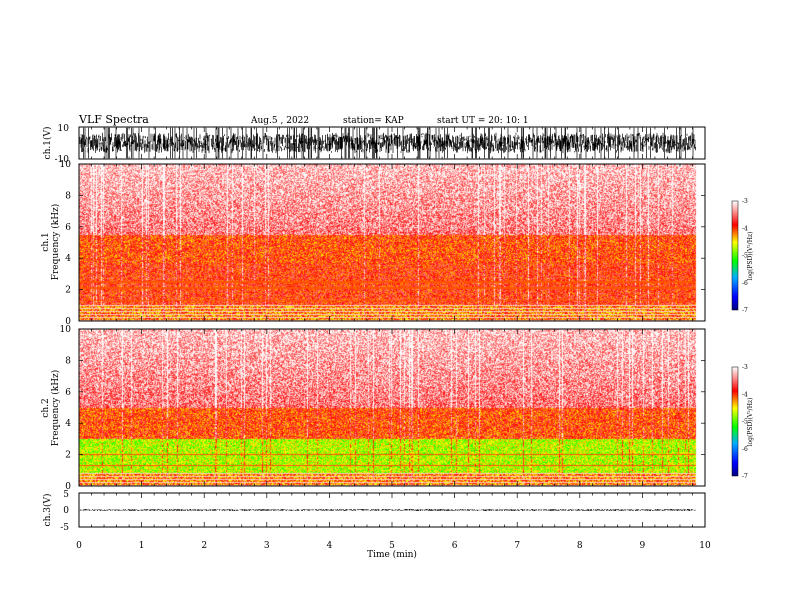 This screenshot has height=612, width=792. I want to click on ch3-ytick-middle: 0, so click(66, 511).